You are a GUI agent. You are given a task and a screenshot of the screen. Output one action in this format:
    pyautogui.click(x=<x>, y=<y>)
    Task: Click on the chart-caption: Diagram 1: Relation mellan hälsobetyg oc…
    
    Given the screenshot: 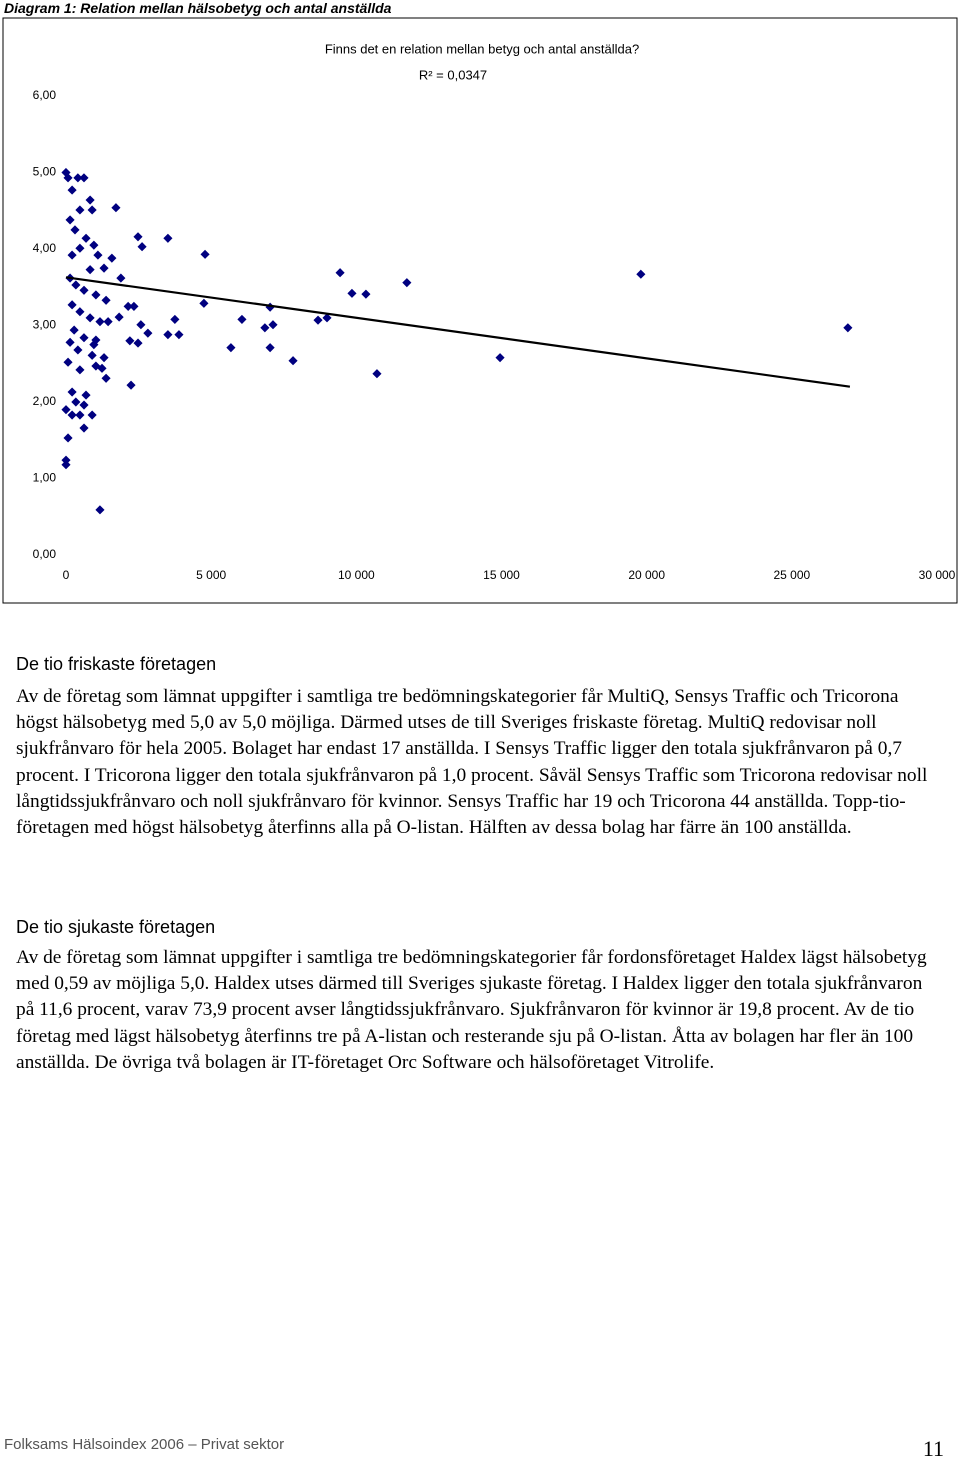 What is the action you would take?
    pyautogui.click(x=198, y=8)
    